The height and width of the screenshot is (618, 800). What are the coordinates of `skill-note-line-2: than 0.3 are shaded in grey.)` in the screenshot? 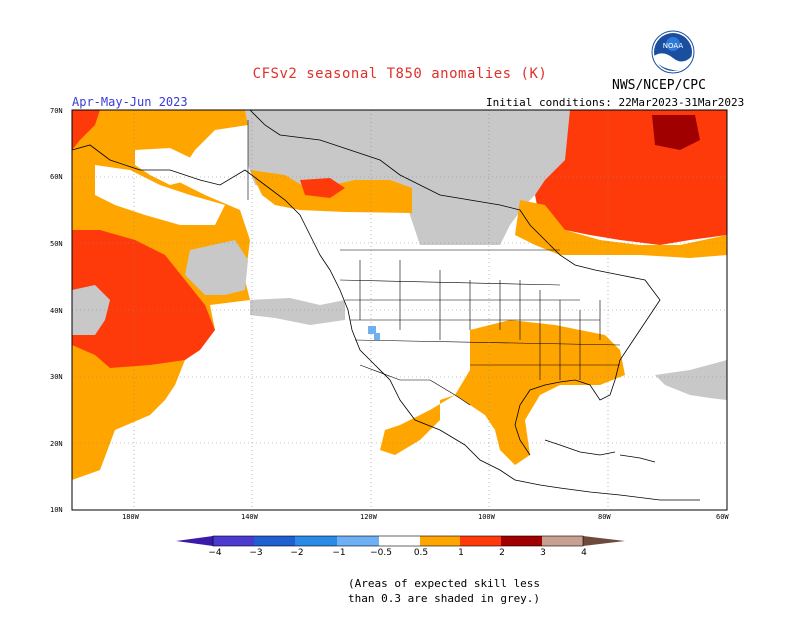 It's located at (444, 598).